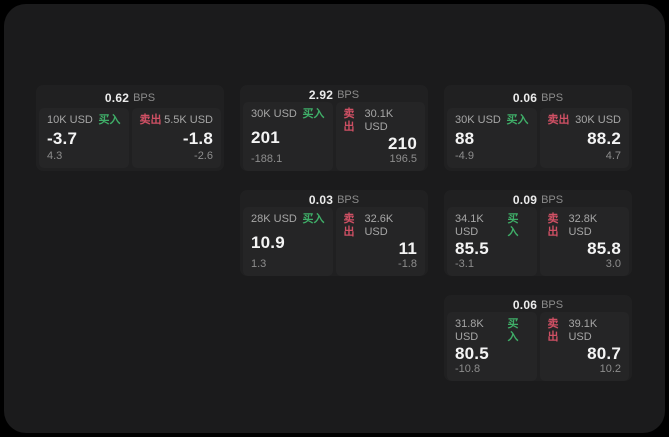  I want to click on tile-top: 卖出 30K USD, so click(585, 120).